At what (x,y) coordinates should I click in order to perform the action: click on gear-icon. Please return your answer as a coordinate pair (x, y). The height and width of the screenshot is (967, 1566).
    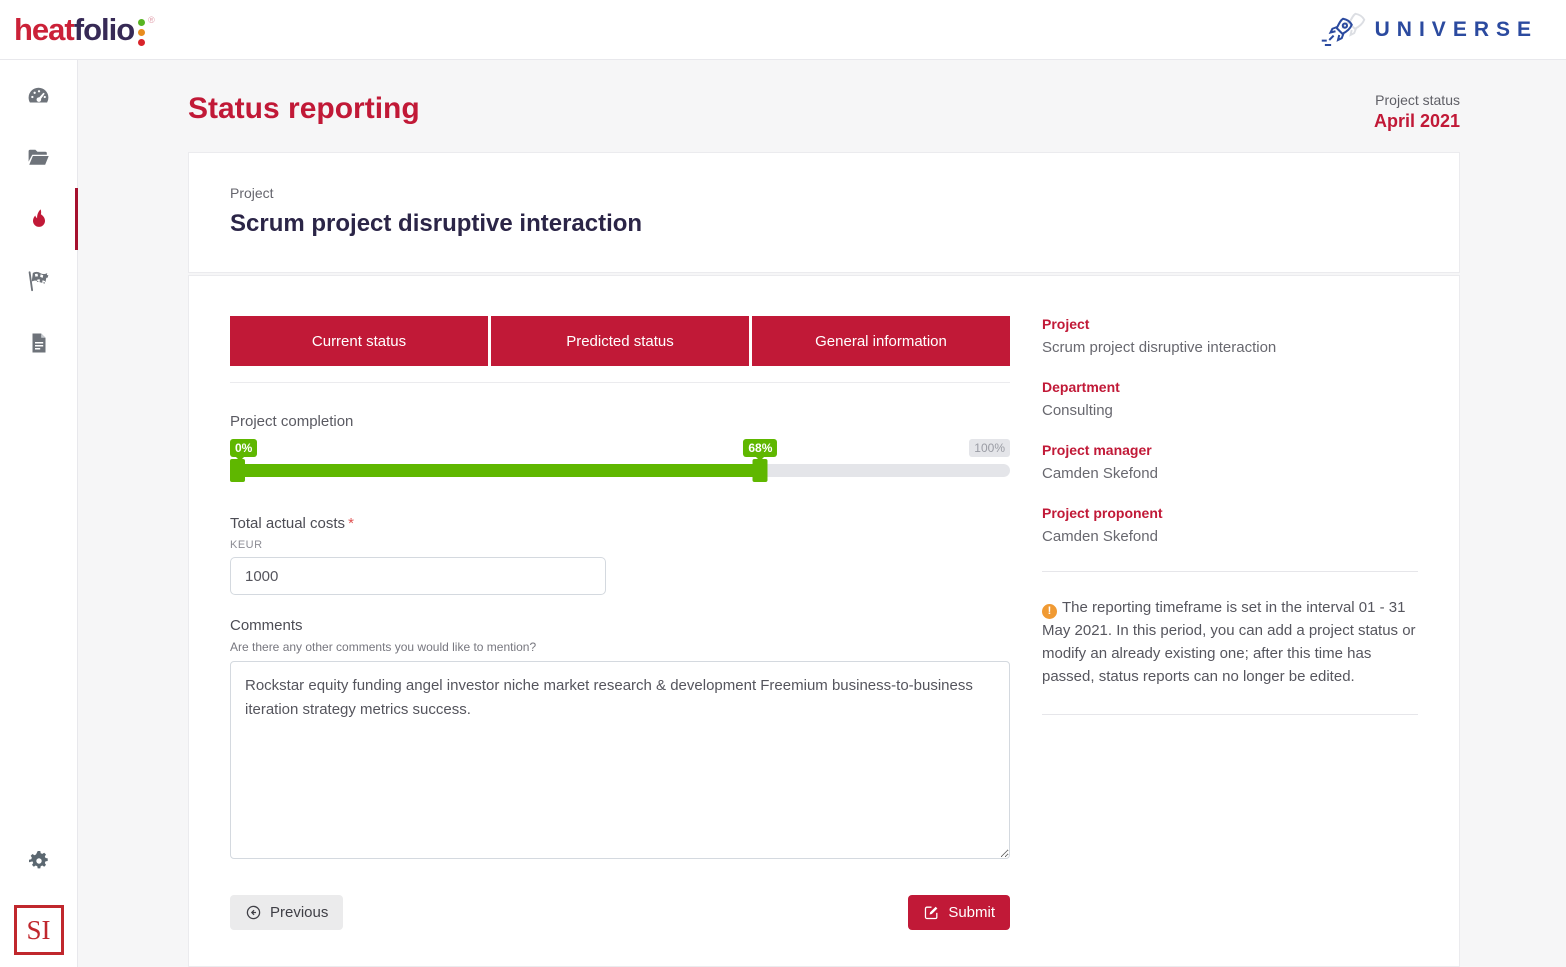
    Looking at the image, I should click on (38, 860).